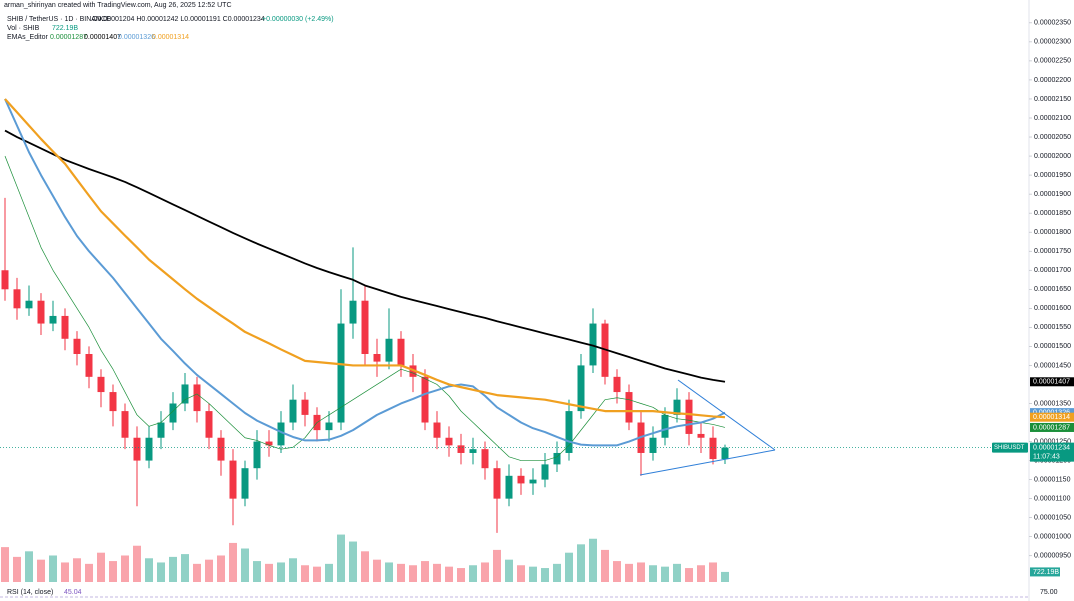 This screenshot has height=601, width=1074. What do you see at coordinates (170, 37) in the screenshot?
I see `ema-legend-value: 0.00001314` at bounding box center [170, 37].